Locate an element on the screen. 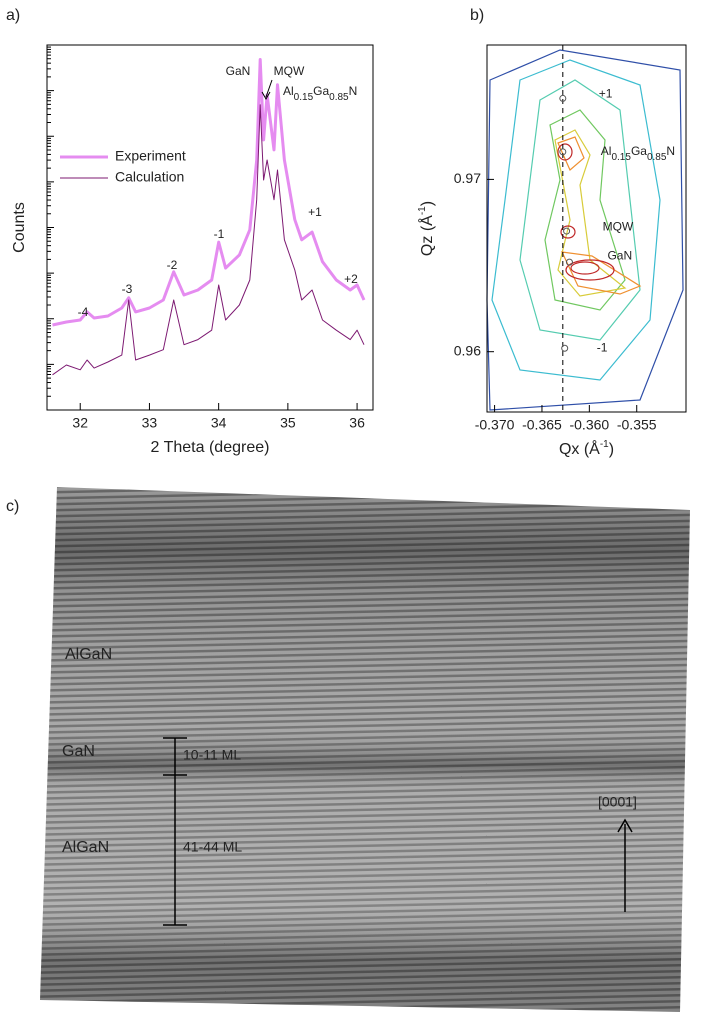 The image size is (714, 1017). x-axis-title: Qx (Å-1) is located at coordinates (586, 448).